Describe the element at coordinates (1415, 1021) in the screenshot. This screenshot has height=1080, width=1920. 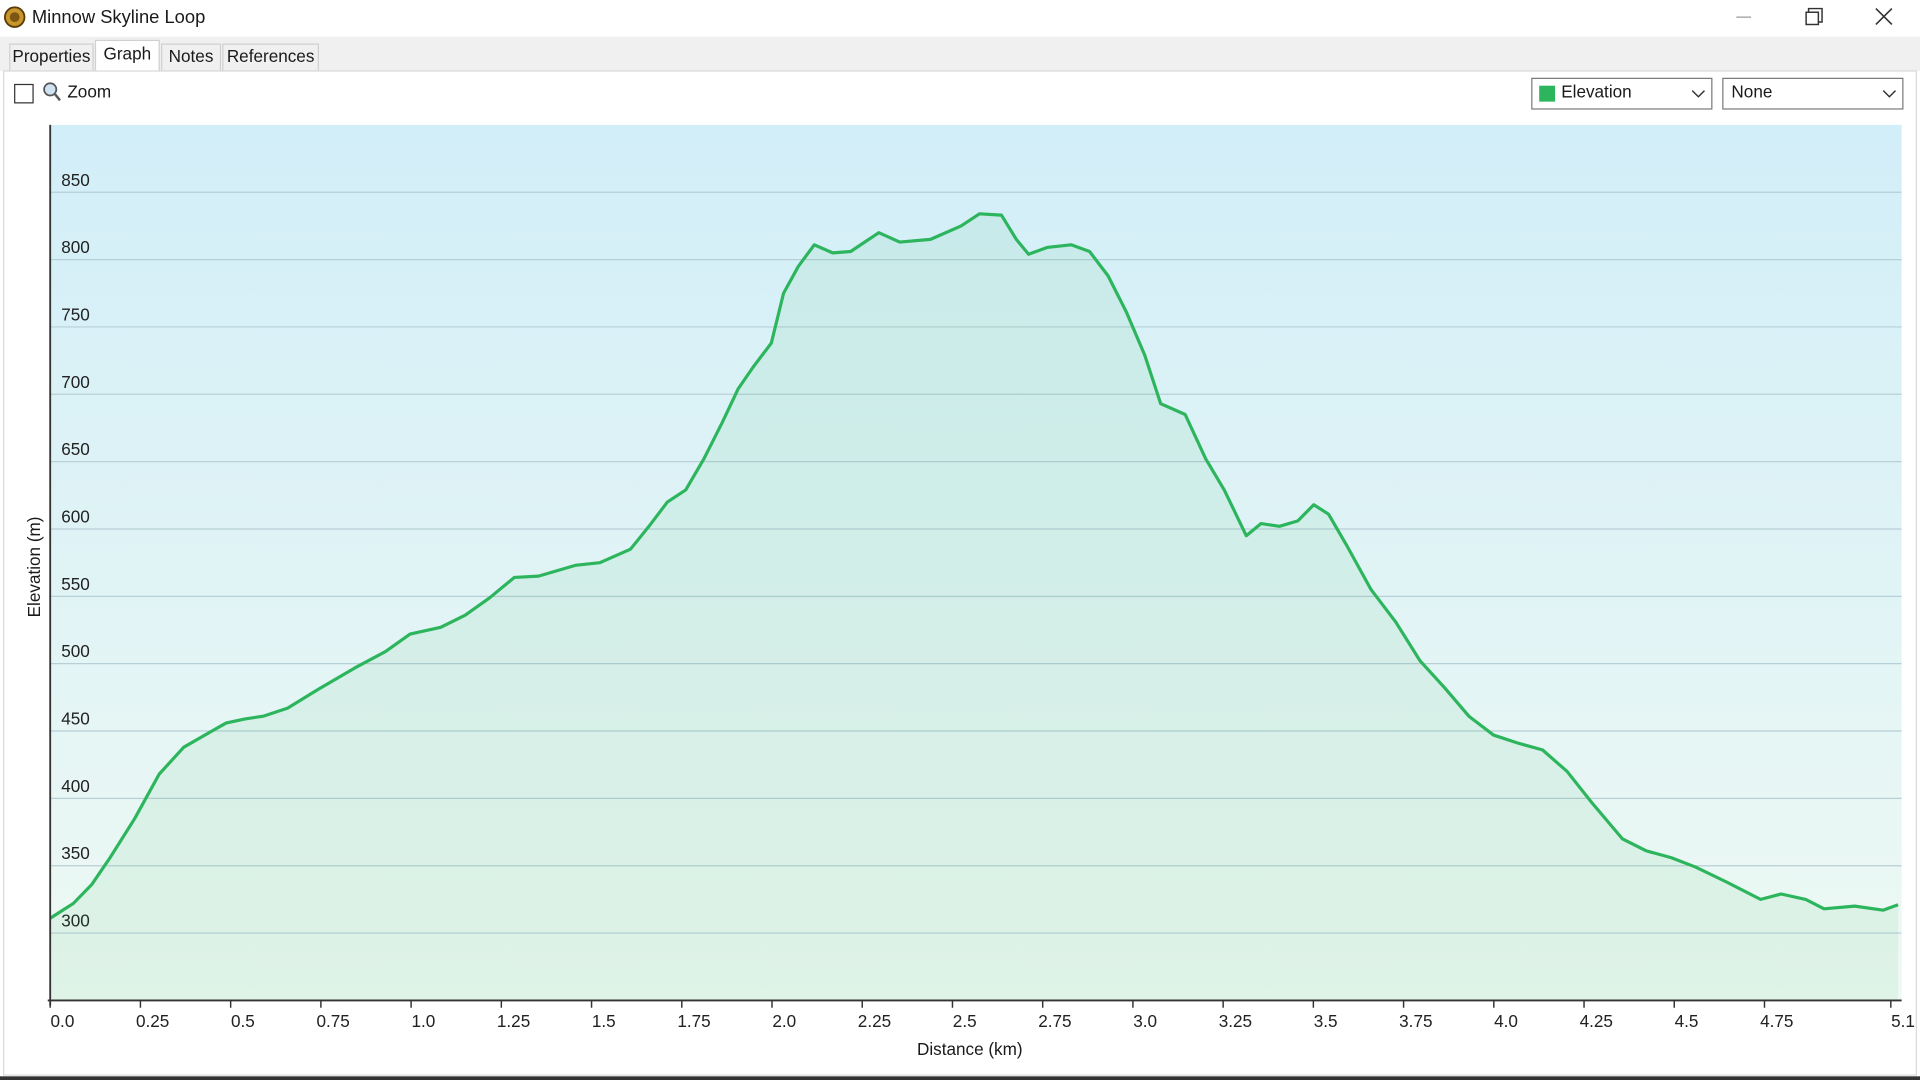
I see `x-tick-label: 3.75` at that location.